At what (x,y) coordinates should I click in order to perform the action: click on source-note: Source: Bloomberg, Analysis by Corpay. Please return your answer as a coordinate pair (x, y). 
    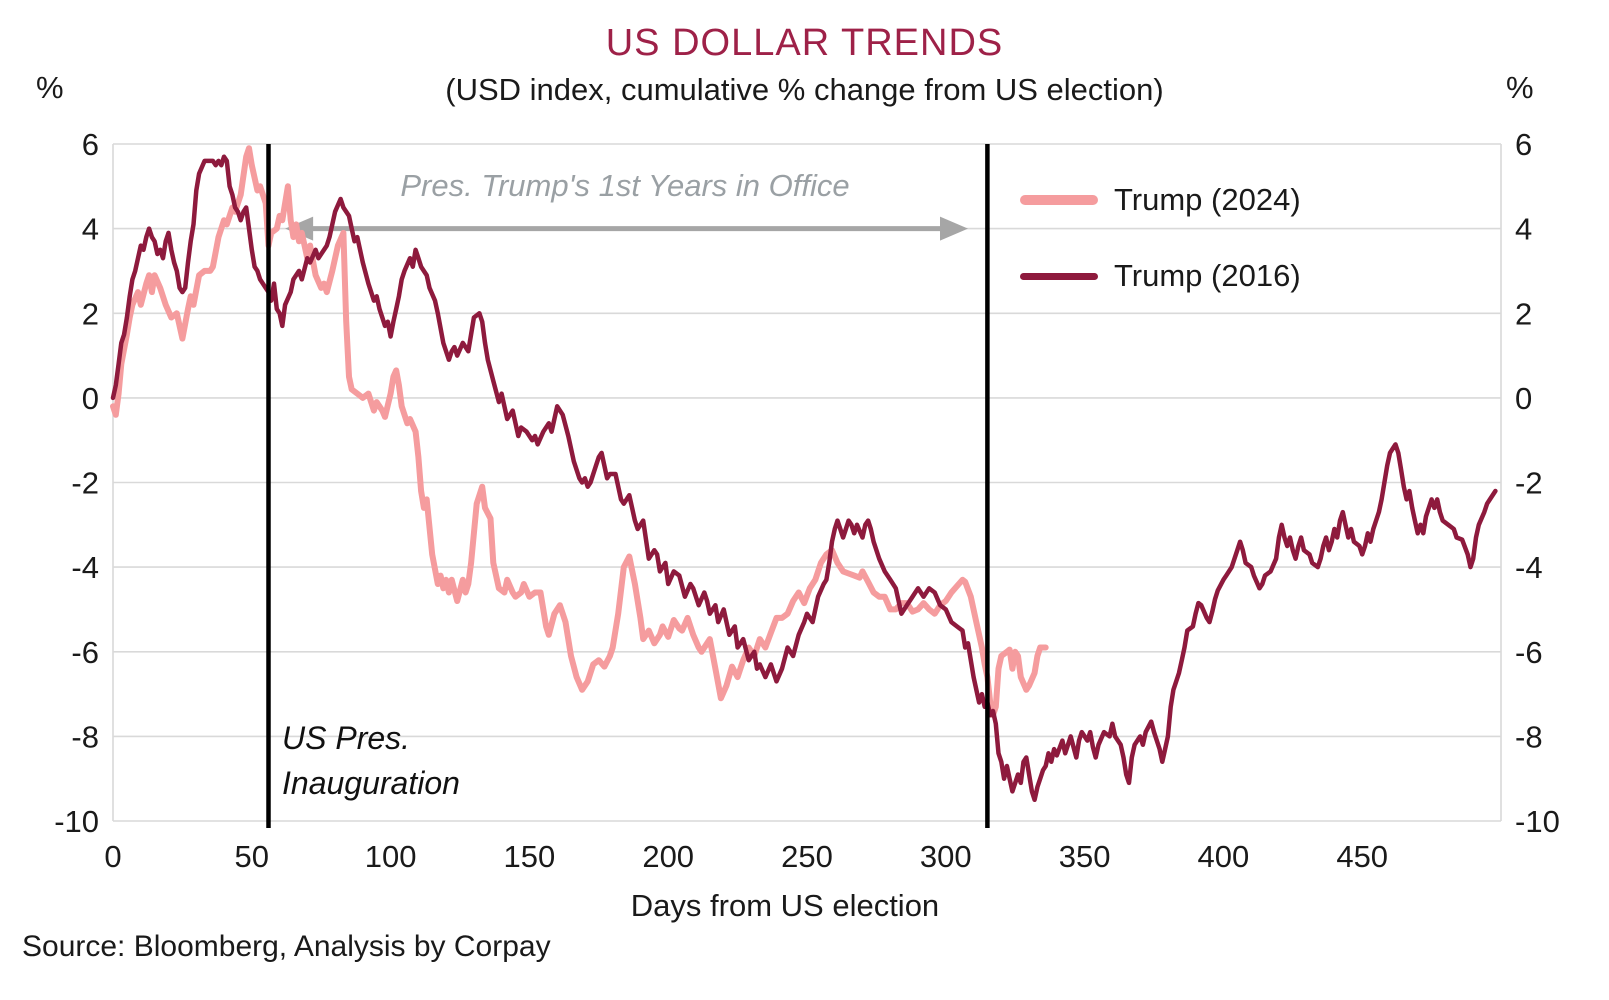
    Looking at the image, I should click on (286, 946).